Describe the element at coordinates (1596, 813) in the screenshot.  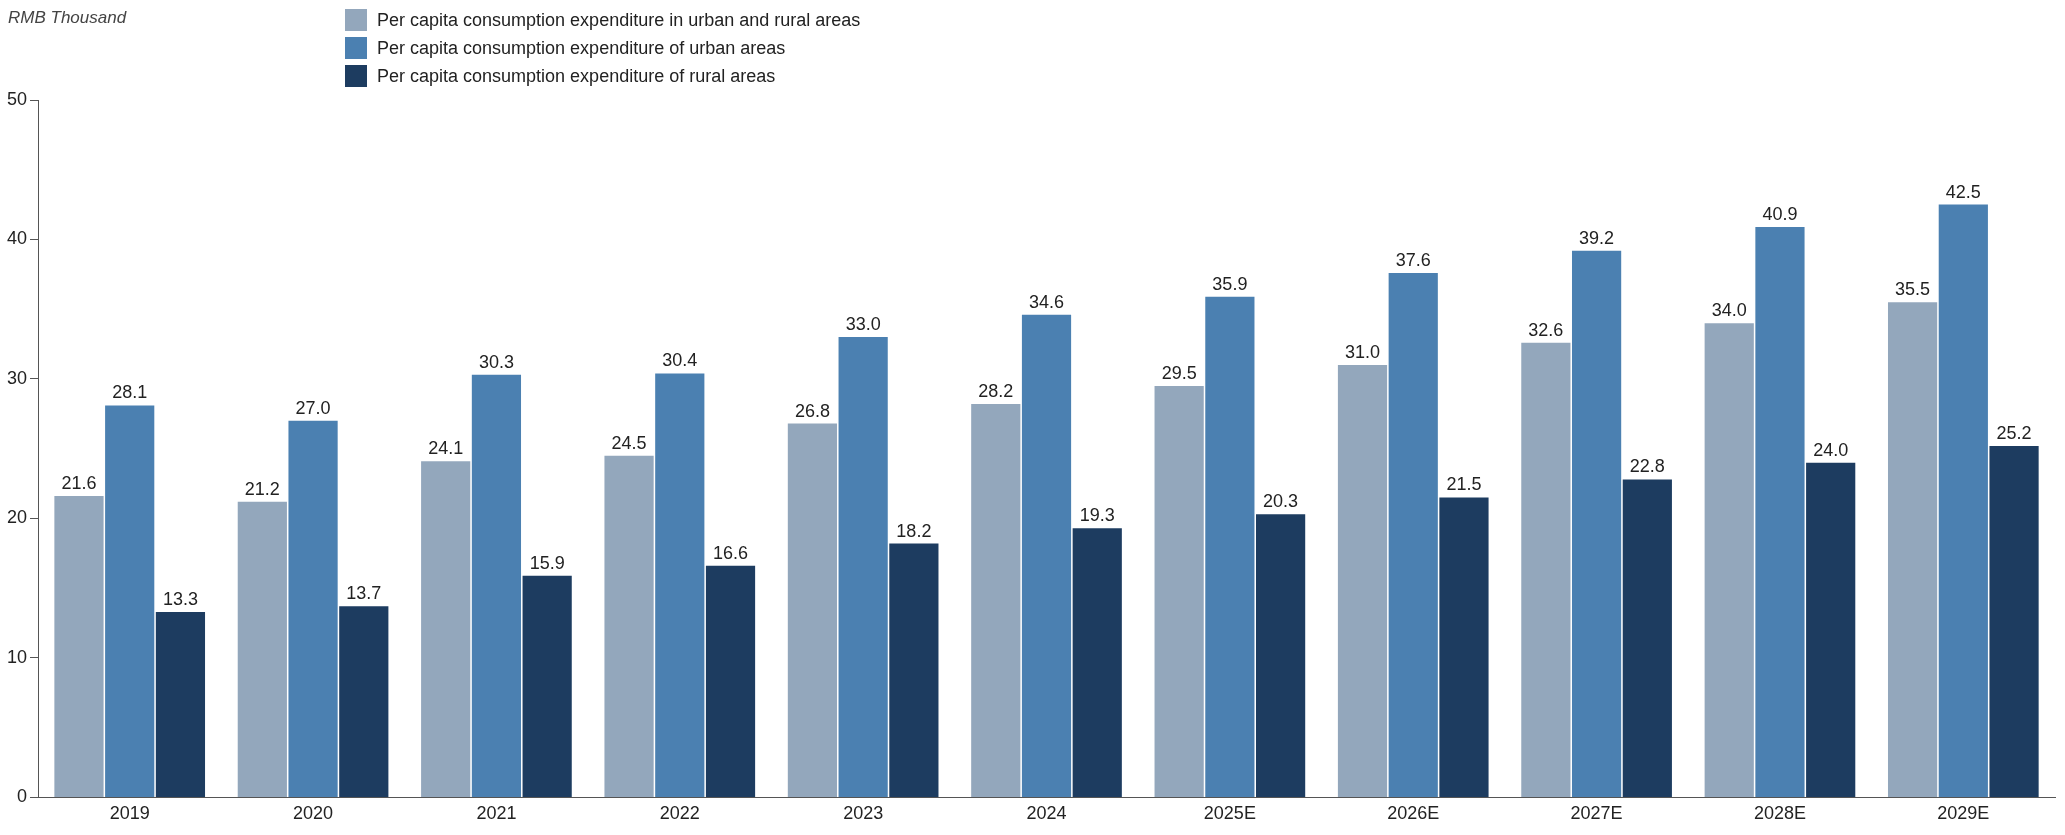
I see `x-tick-label: 2027E` at that location.